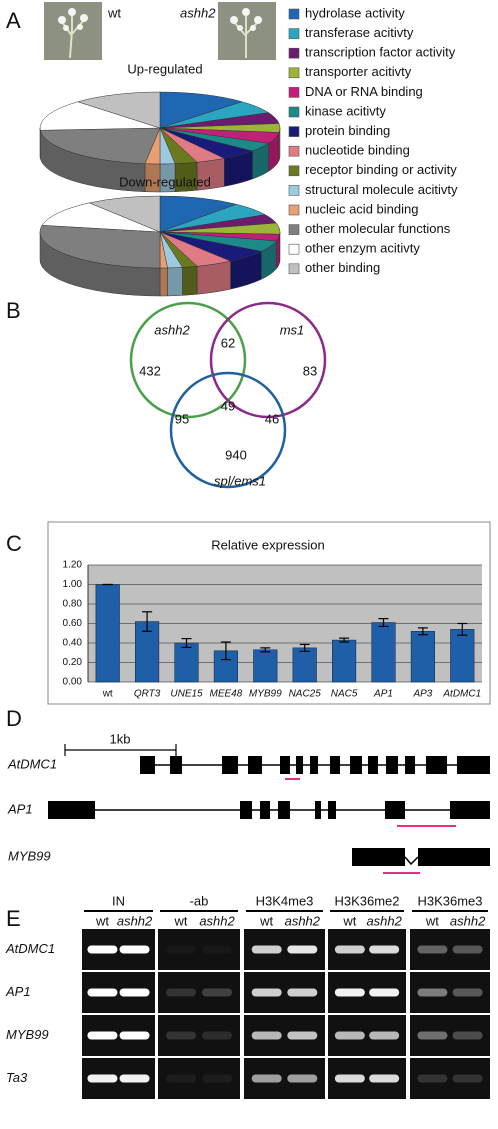  What do you see at coordinates (150, 370) in the screenshot?
I see `venn-count: 432` at bounding box center [150, 370].